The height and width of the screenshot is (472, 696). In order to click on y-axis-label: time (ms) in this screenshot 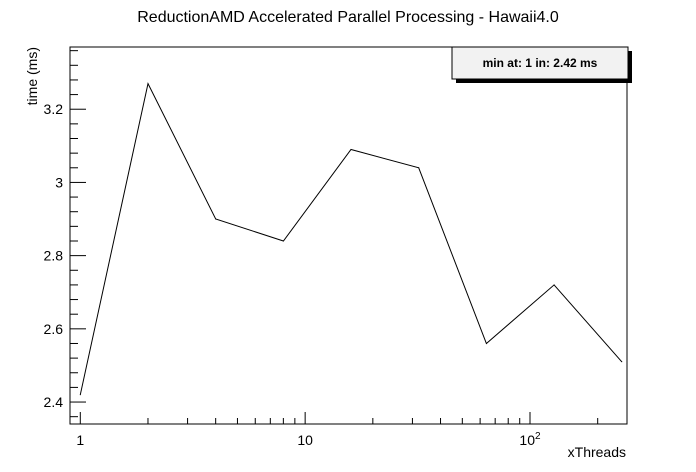, I will do `click(32, 76)`.